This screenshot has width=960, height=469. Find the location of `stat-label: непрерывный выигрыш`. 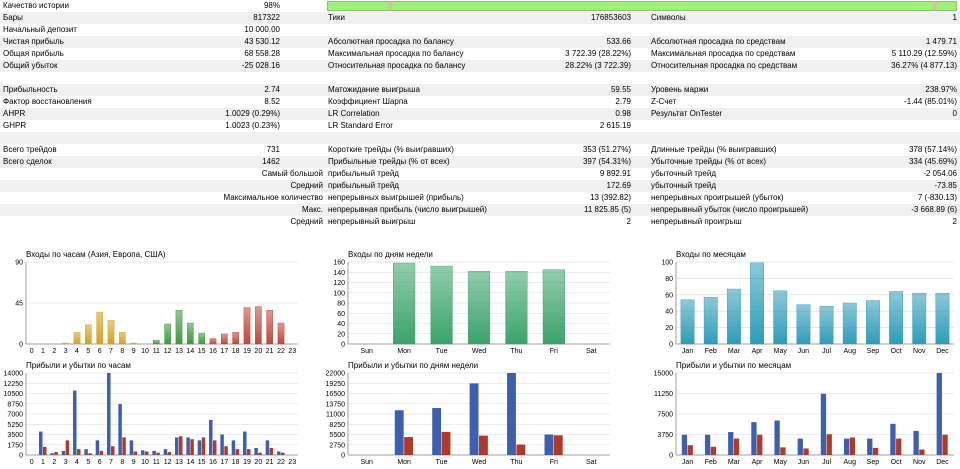

stat-label: непрерывный выигрыш is located at coordinates (372, 221).